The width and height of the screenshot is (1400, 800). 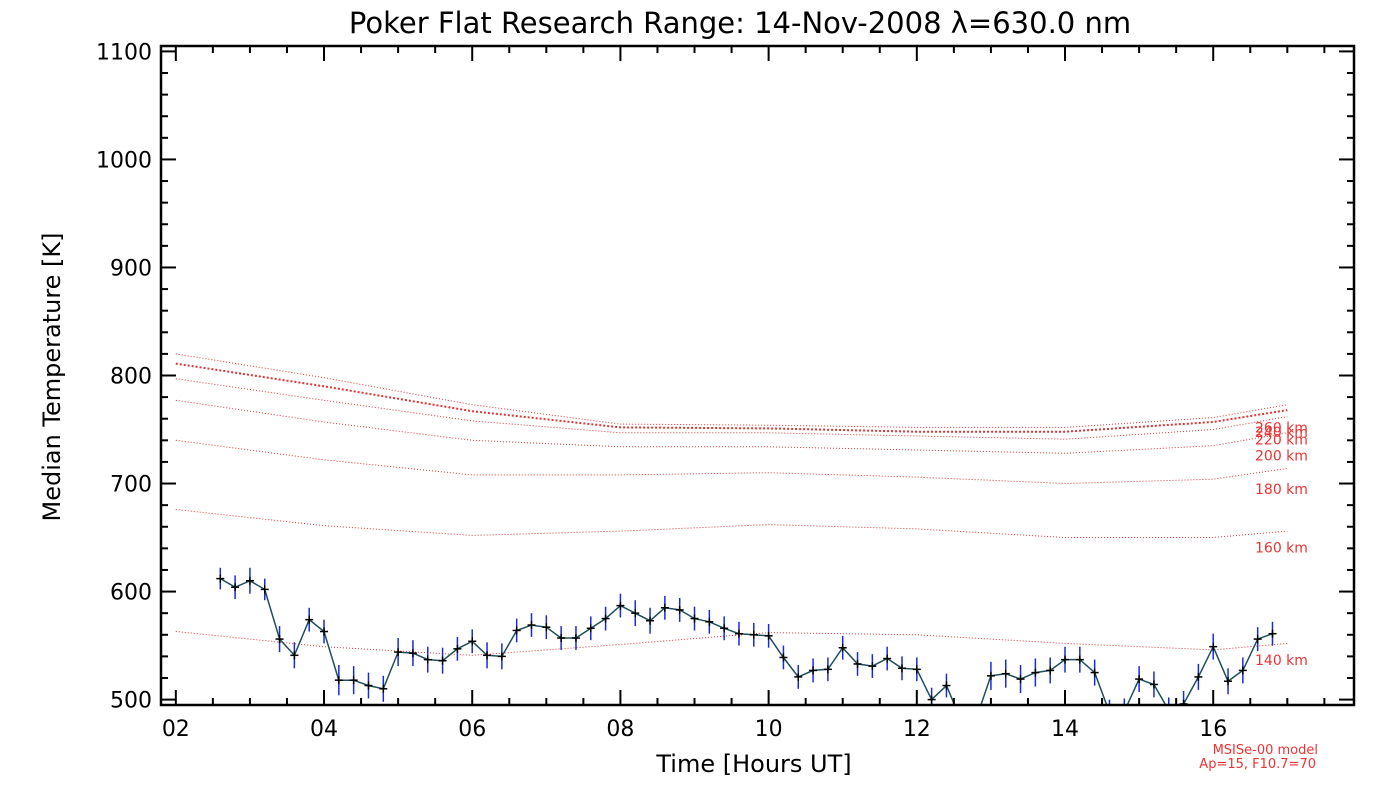 What do you see at coordinates (131, 377) in the screenshot?
I see `y-tick-label: 800` at bounding box center [131, 377].